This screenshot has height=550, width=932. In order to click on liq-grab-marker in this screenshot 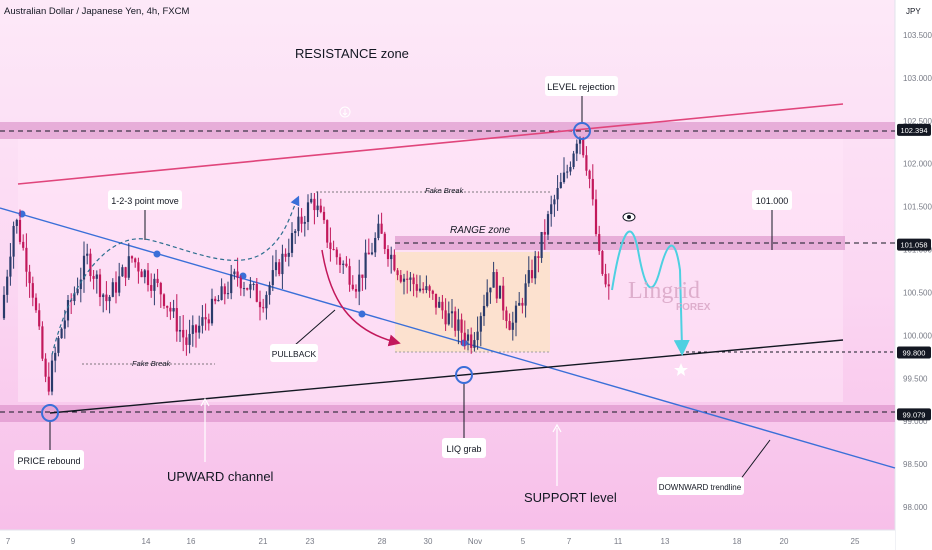, I will do `click(464, 375)`.